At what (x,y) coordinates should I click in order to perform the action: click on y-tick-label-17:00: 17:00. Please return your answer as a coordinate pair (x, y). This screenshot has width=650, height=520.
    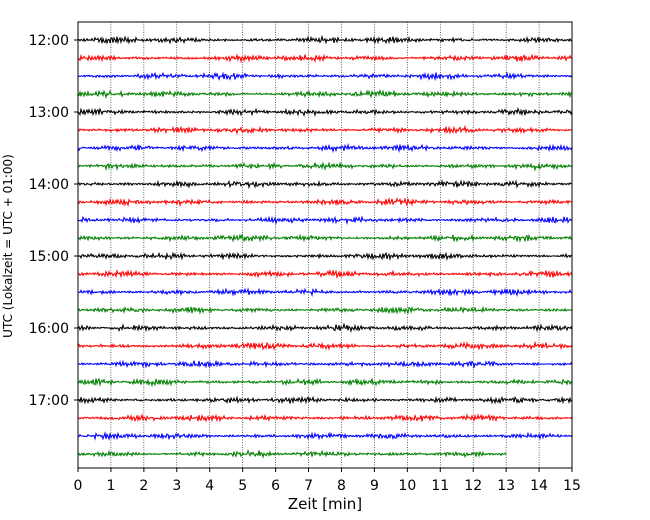
    Looking at the image, I should click on (49, 401).